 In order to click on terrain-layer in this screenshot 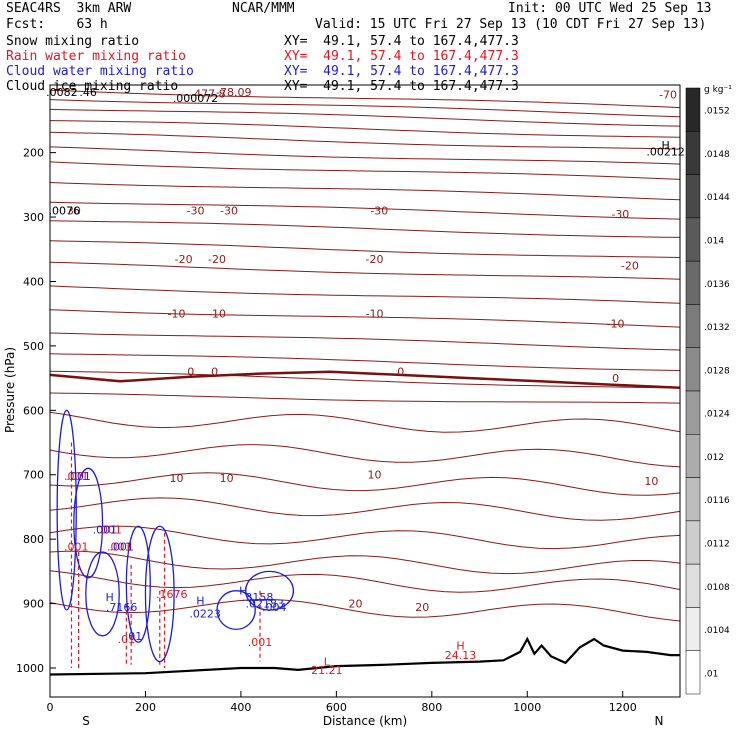, I will do `click(364, 656)`.